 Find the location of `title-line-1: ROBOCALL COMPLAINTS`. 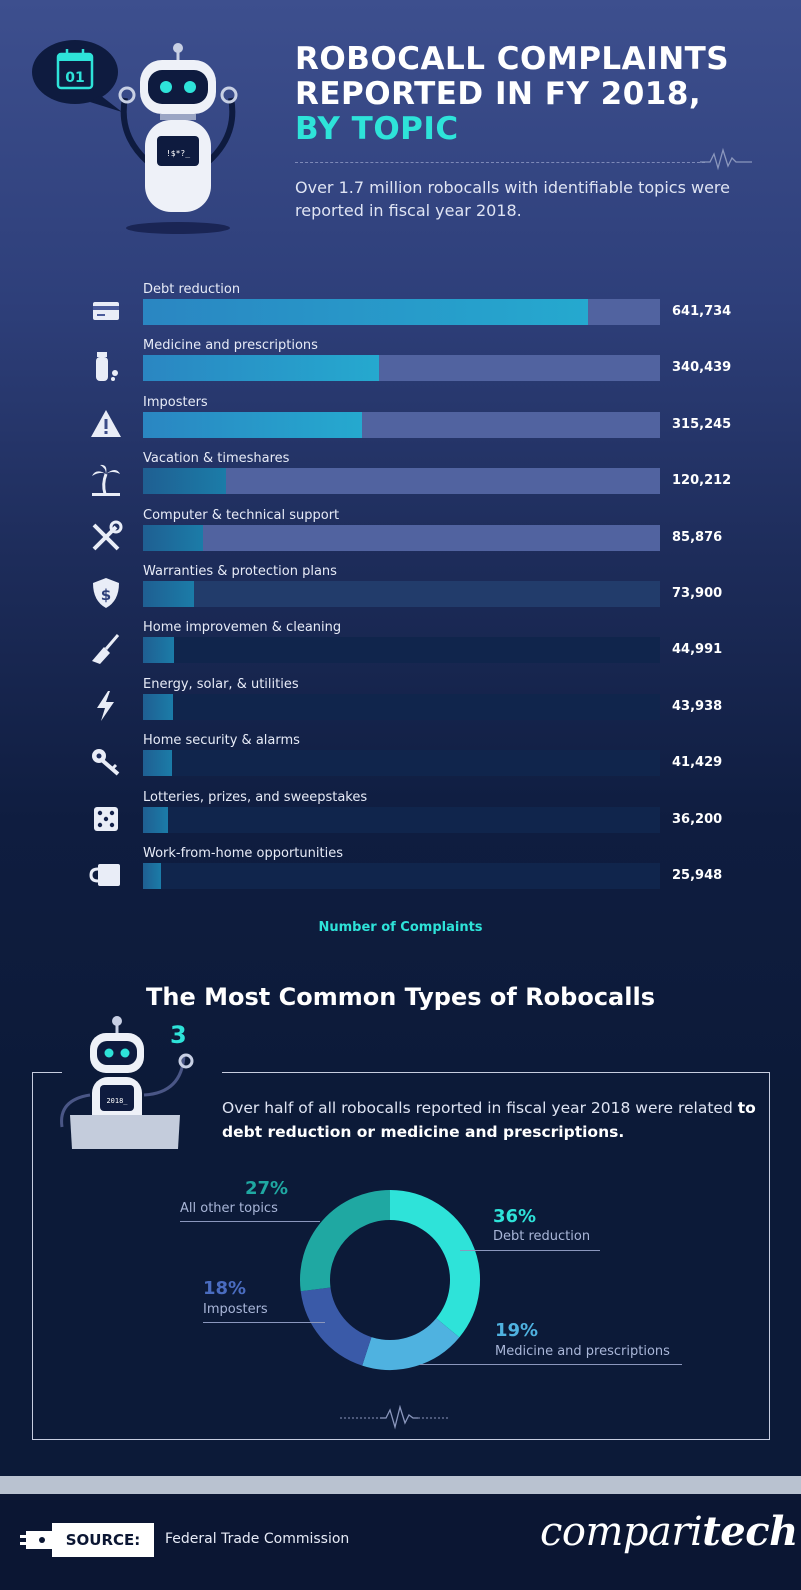

title-line-1: ROBOCALL COMPLAINTS is located at coordinates (512, 59).